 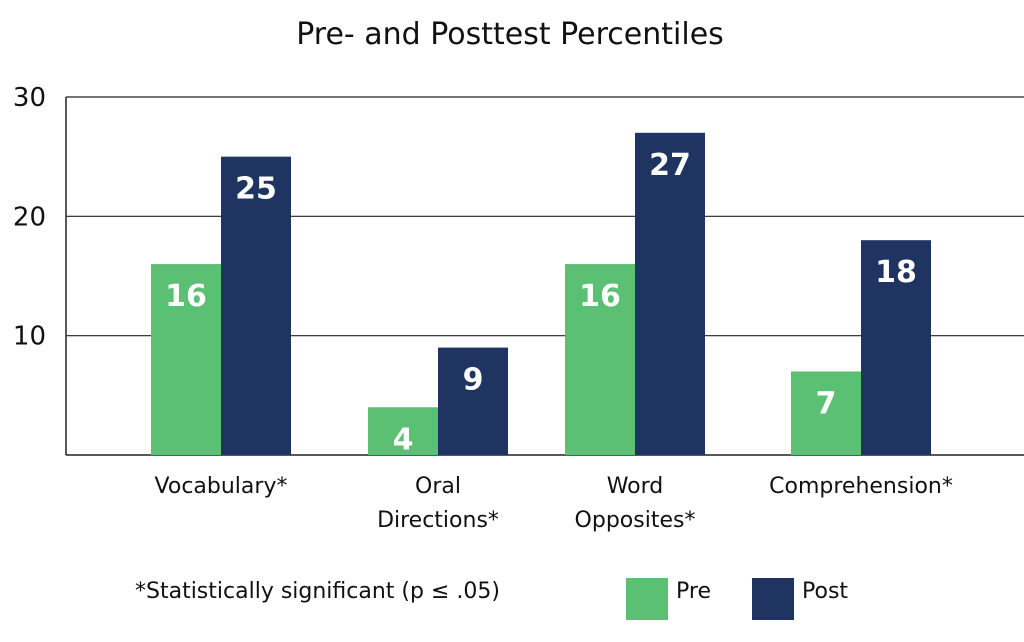 I want to click on legend-label-post: Post, so click(x=825, y=591).